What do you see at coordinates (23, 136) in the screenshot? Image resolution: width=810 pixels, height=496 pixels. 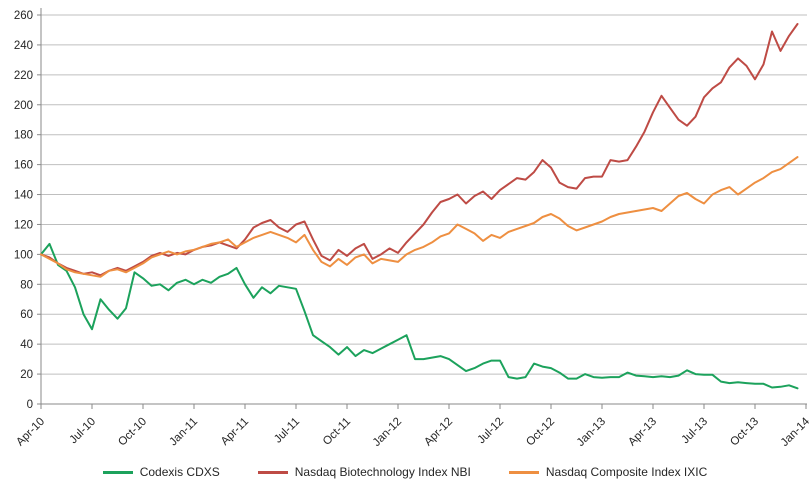 I see `y-axis-label: 180` at bounding box center [23, 136].